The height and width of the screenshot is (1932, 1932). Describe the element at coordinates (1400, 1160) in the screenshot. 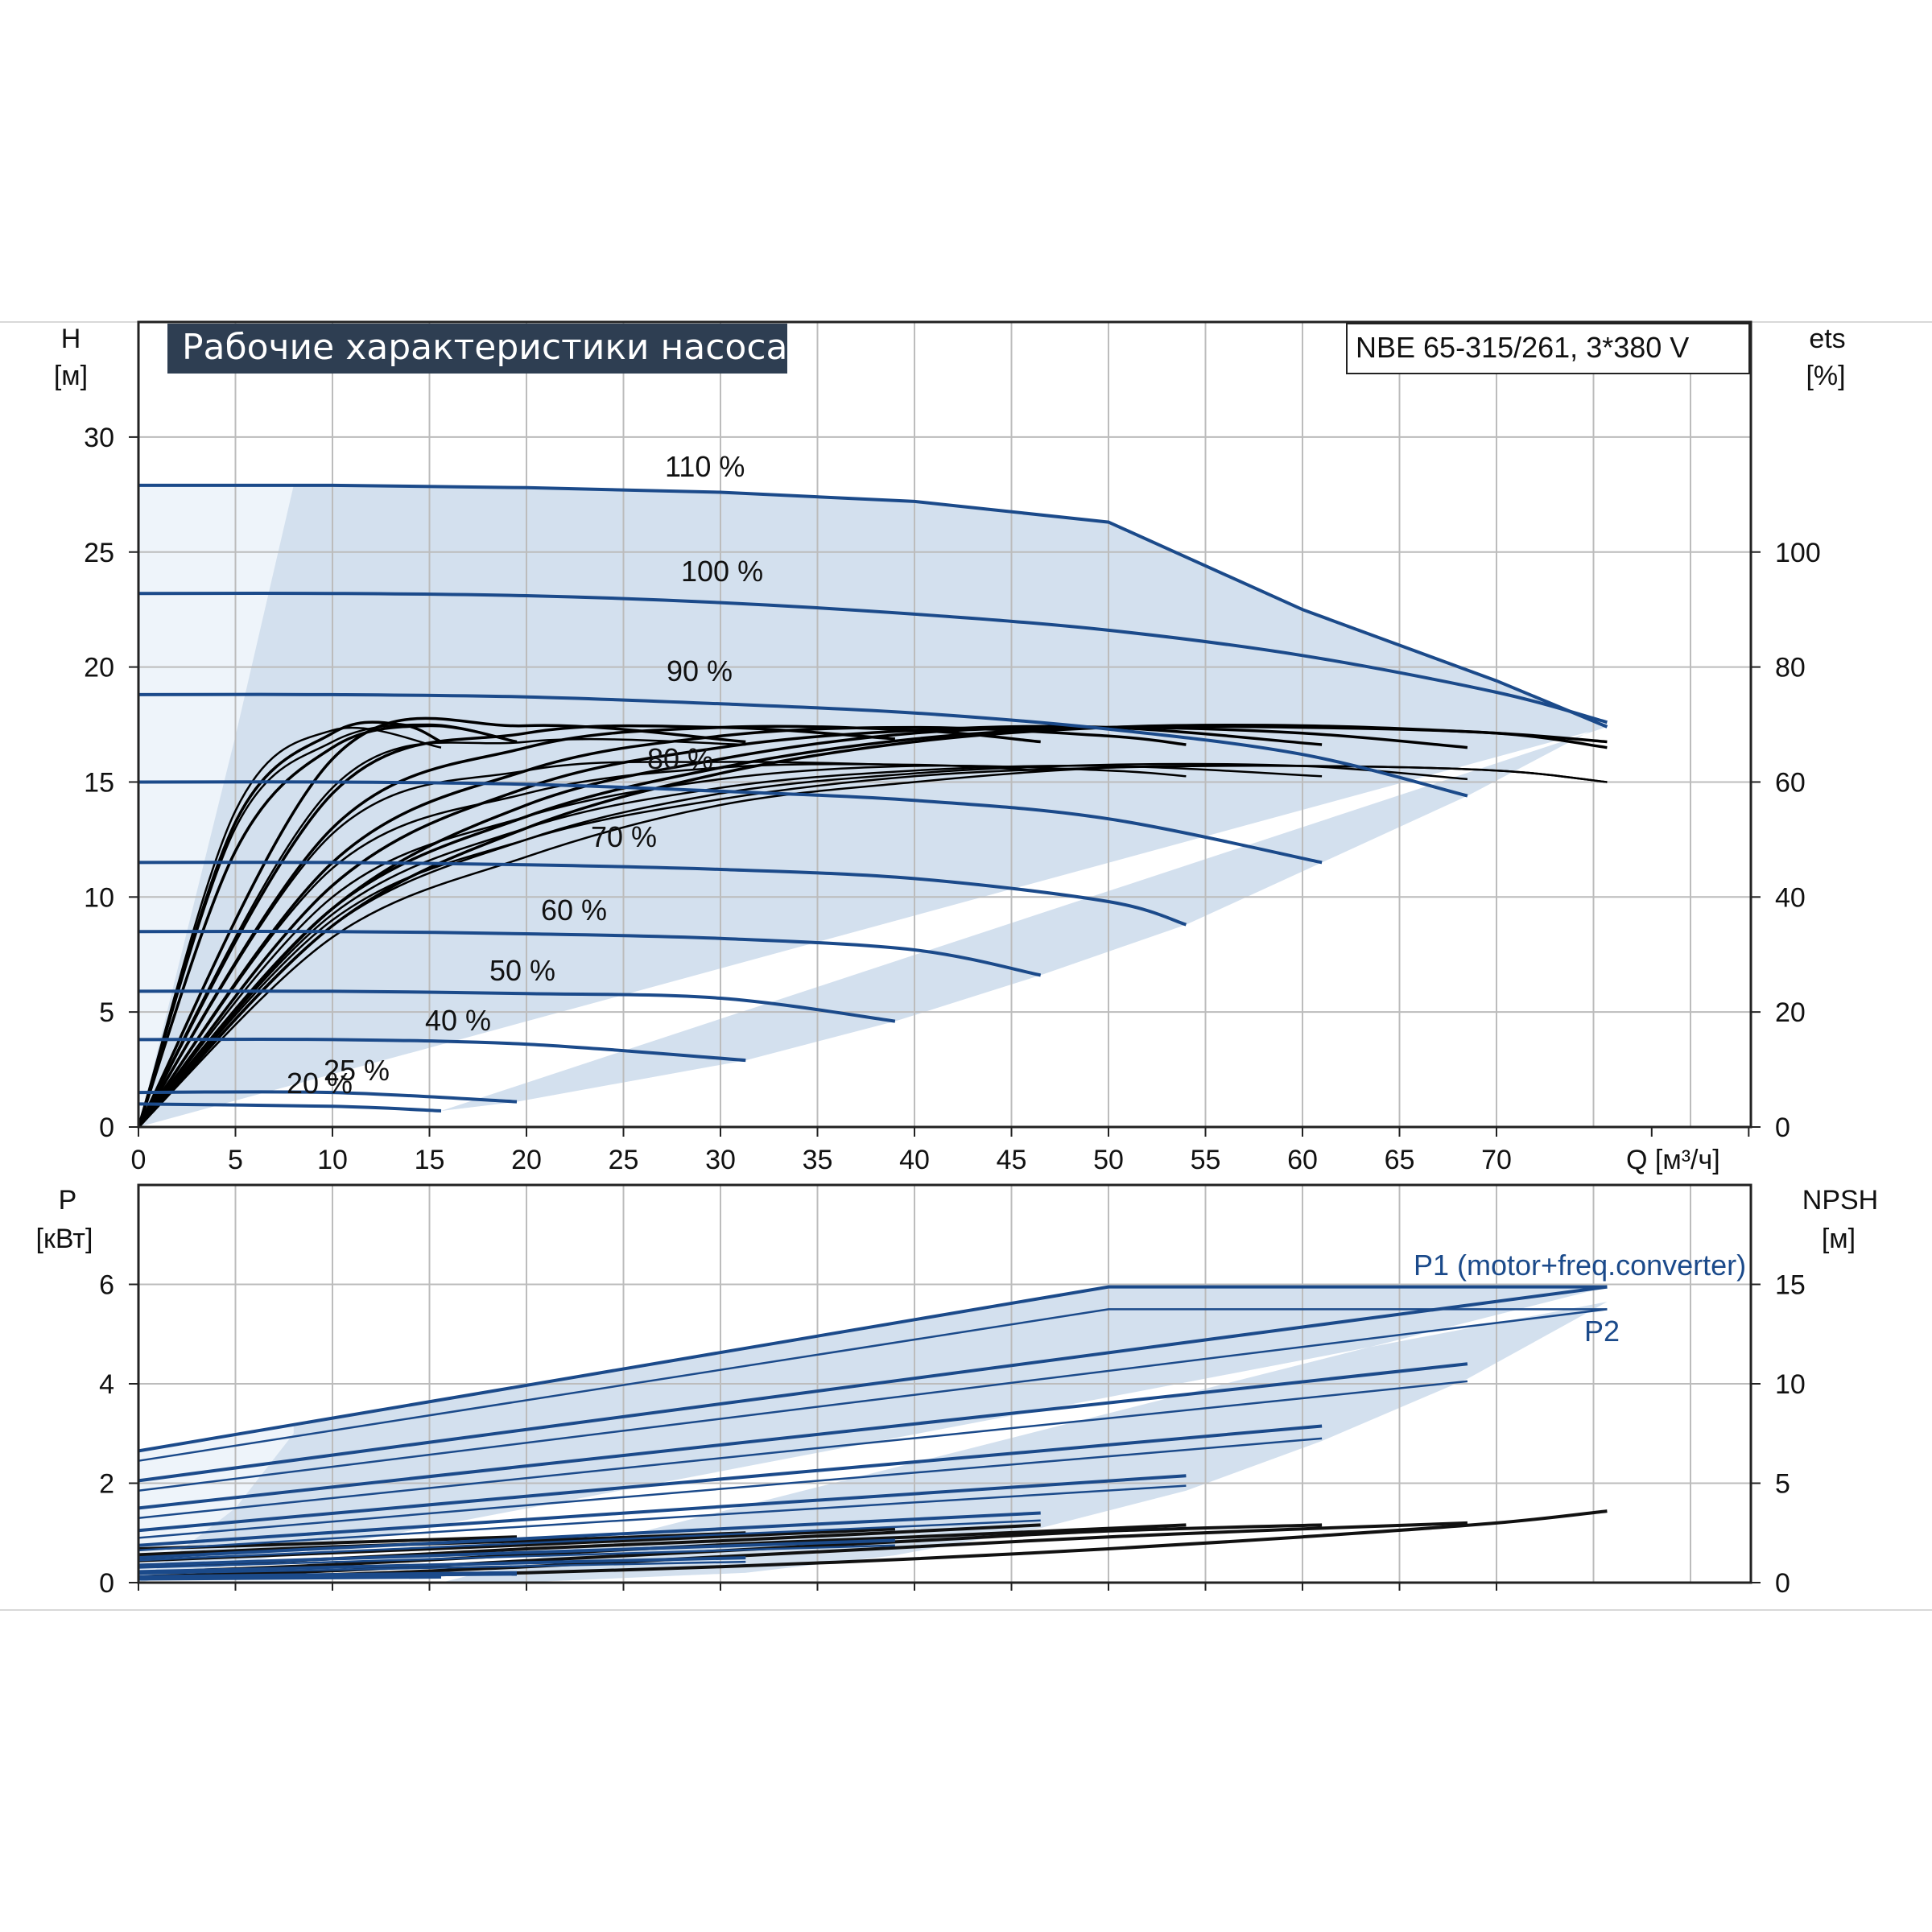

I see `x-tick-label: 65` at that location.